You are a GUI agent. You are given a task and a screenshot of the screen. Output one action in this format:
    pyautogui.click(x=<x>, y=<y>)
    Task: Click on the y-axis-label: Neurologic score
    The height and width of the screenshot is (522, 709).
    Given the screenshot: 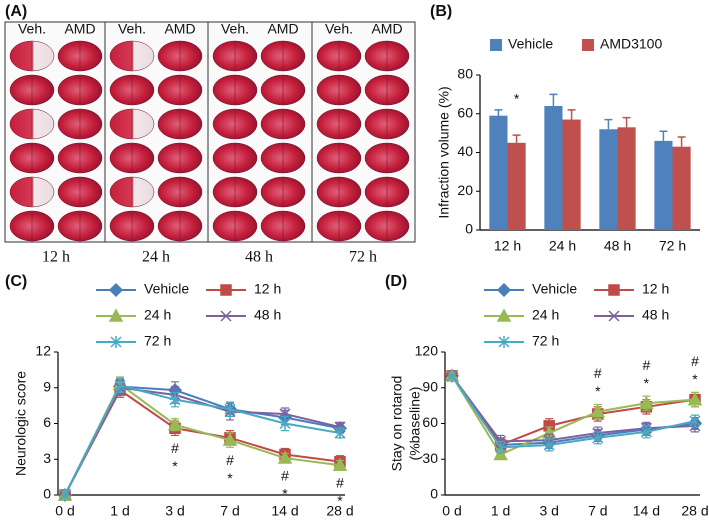 What is the action you would take?
    pyautogui.click(x=21, y=423)
    